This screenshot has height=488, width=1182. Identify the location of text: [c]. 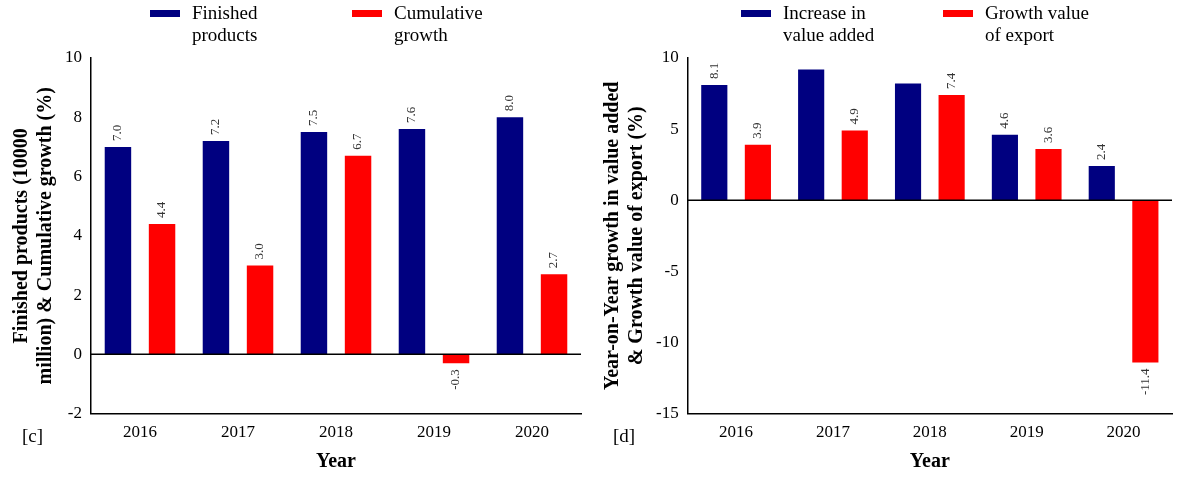
(33, 436).